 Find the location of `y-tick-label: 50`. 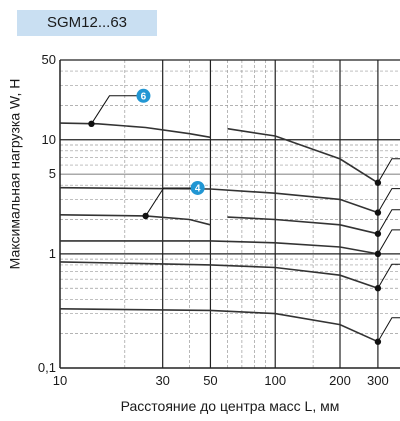

y-tick-label: 50 is located at coordinates (49, 59).